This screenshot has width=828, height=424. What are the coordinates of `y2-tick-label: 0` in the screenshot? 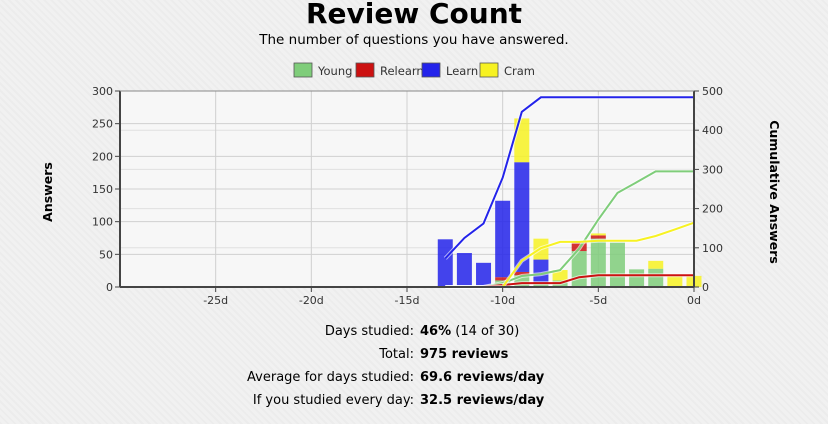 It's located at (705, 287).